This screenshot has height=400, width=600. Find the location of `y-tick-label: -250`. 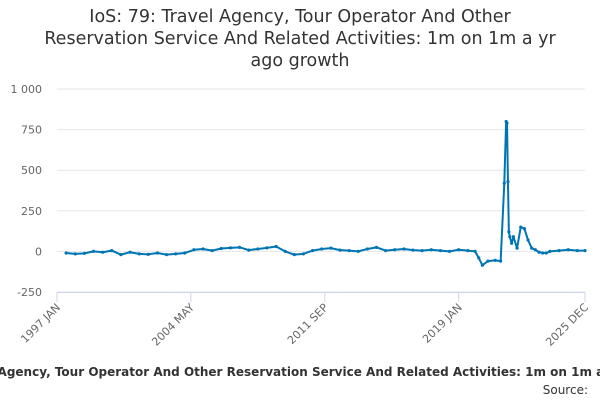

y-tick-label: -250 is located at coordinates (29, 292).